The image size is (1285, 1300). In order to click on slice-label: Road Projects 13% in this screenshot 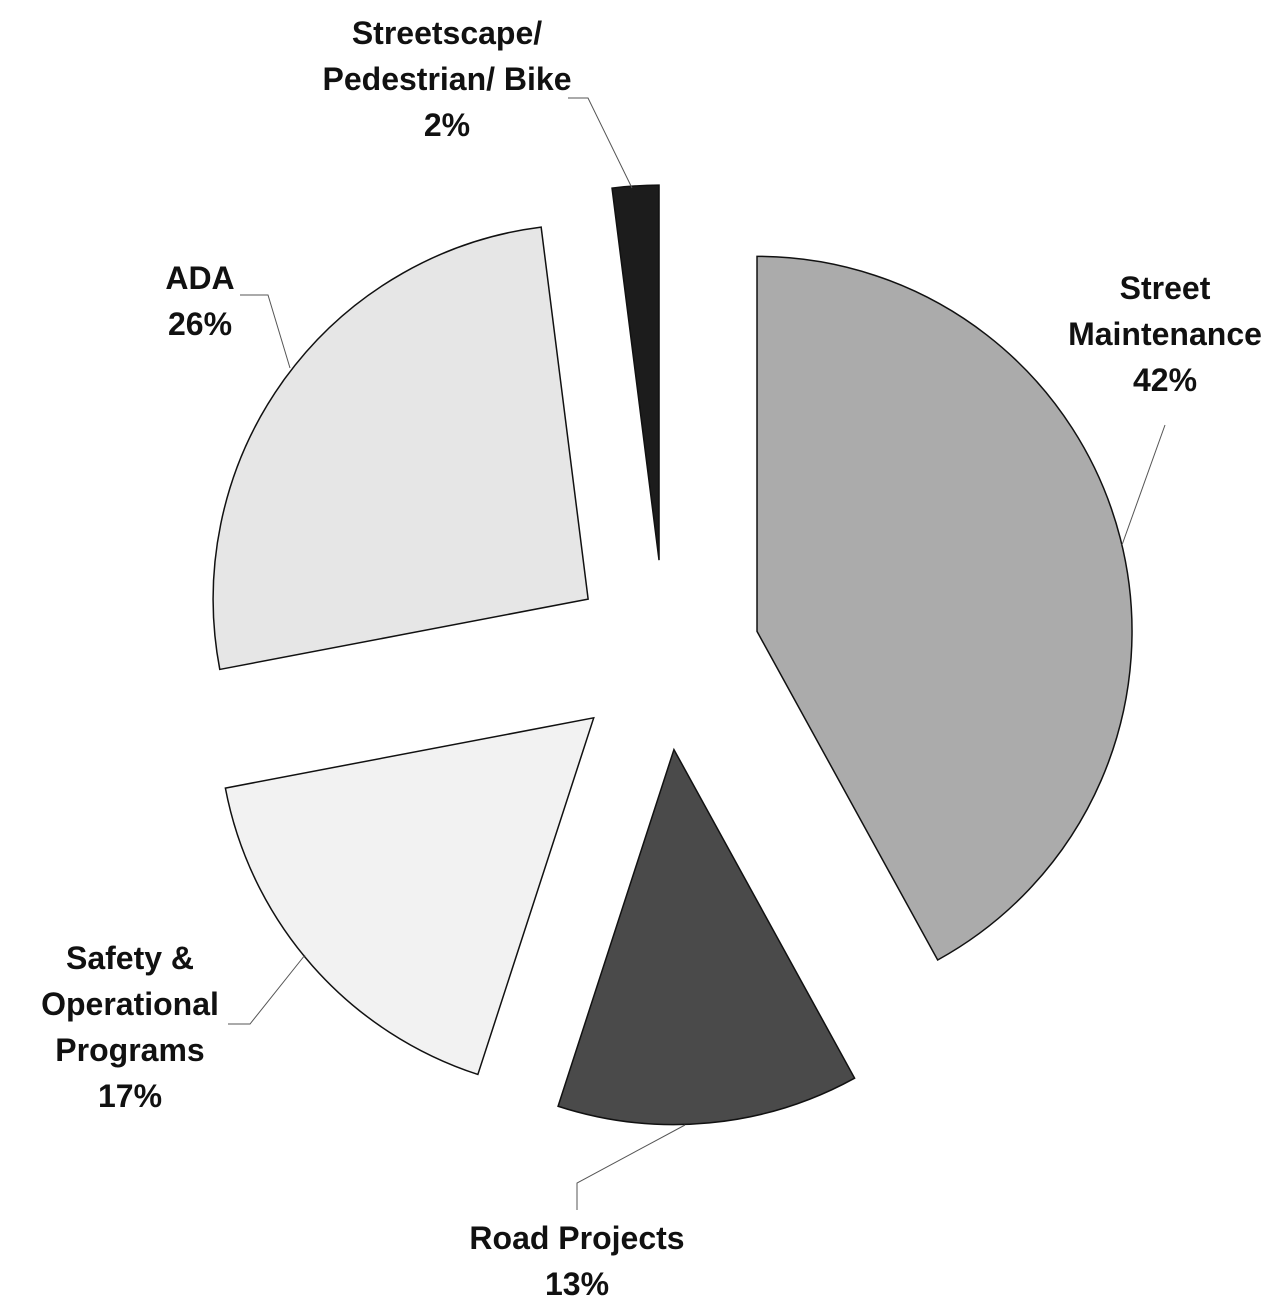, I will do `click(577, 1257)`.